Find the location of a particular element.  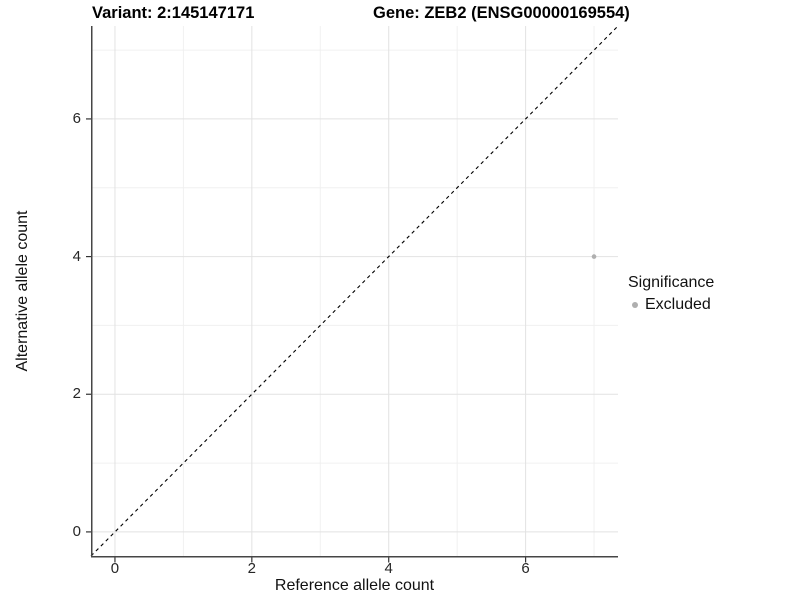

legend-item-excluded: Excluded is located at coordinates (671, 305).